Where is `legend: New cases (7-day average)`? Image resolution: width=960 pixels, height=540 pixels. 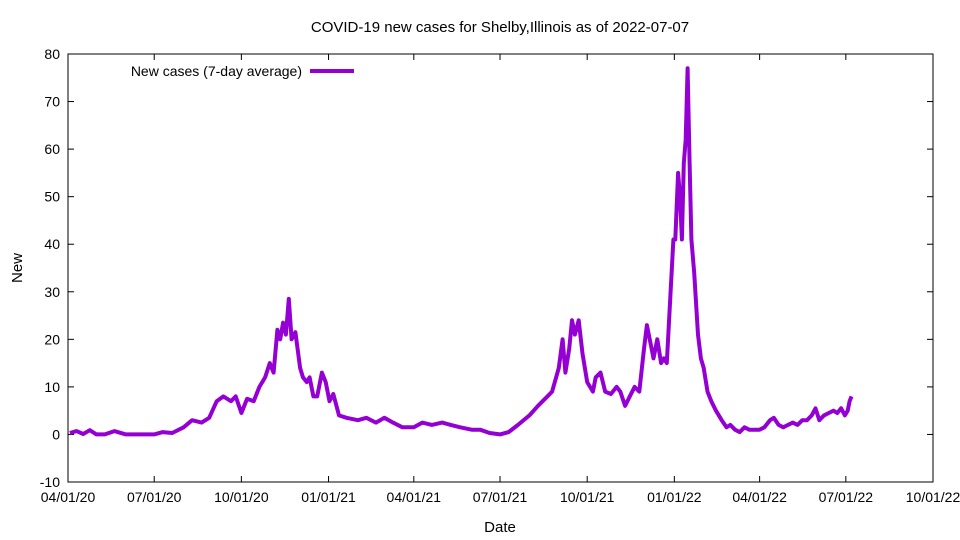 legend: New cases (7-day average) is located at coordinates (242, 71).